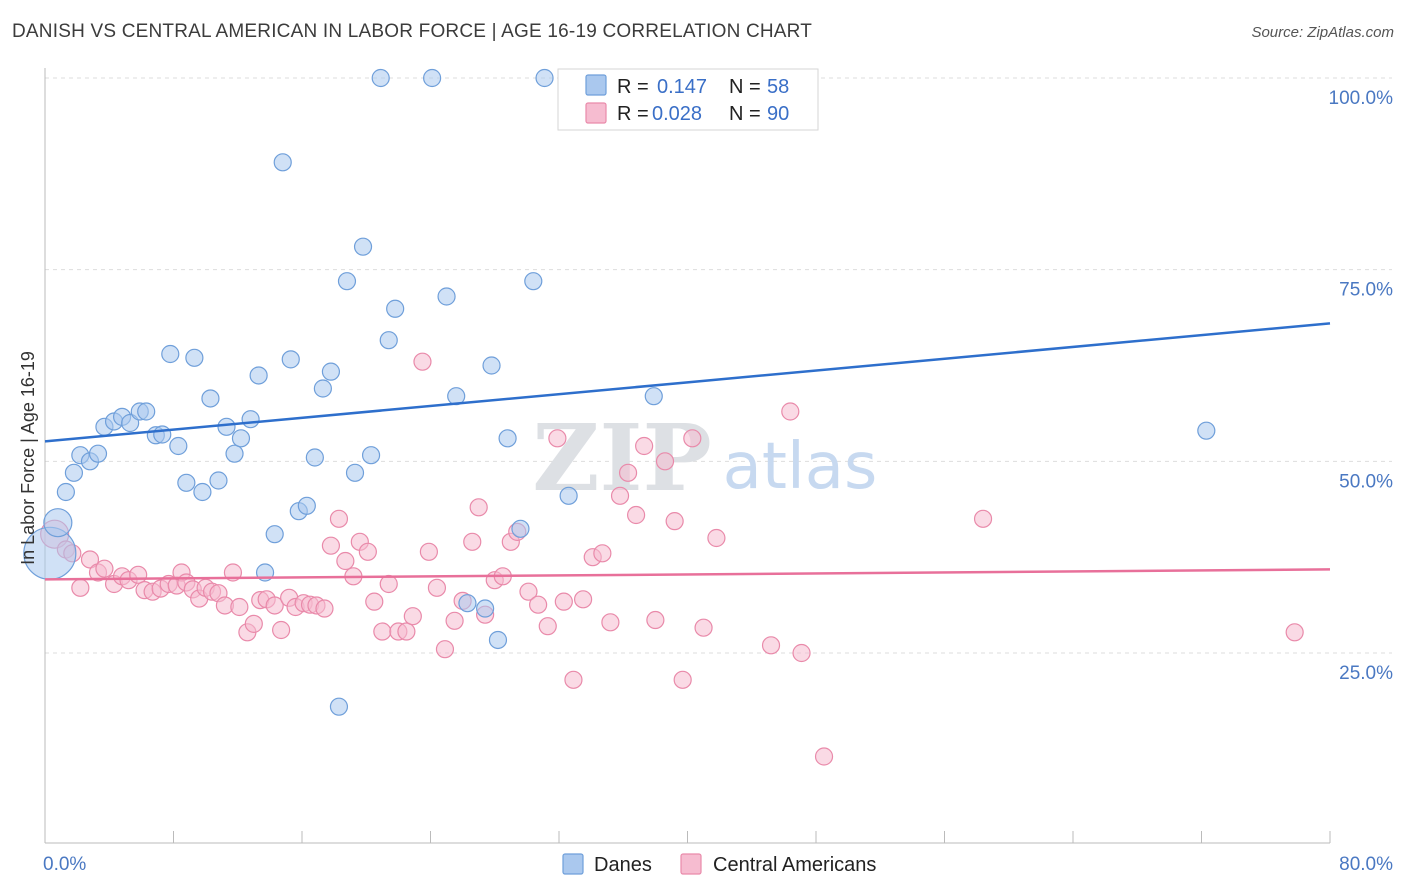 This screenshot has height=892, width=1406. Describe the element at coordinates (1366, 673) in the screenshot. I see `y-tick-label: 25.0%` at that location.